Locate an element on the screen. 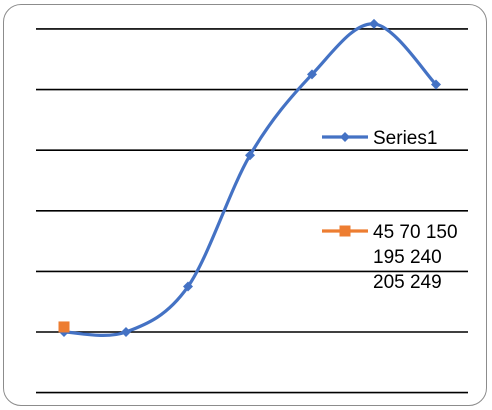 The image size is (492, 410). legend-label-2-line-3: 205 249 is located at coordinates (407, 282).